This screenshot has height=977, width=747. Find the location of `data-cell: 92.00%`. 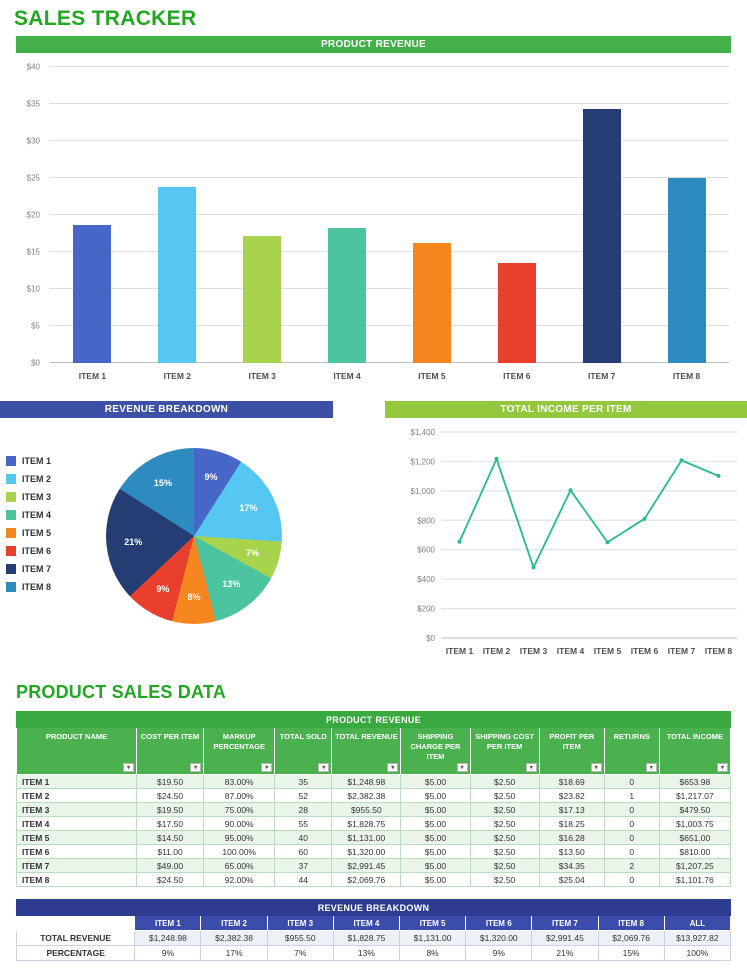

data-cell: 92.00% is located at coordinates (239, 880).